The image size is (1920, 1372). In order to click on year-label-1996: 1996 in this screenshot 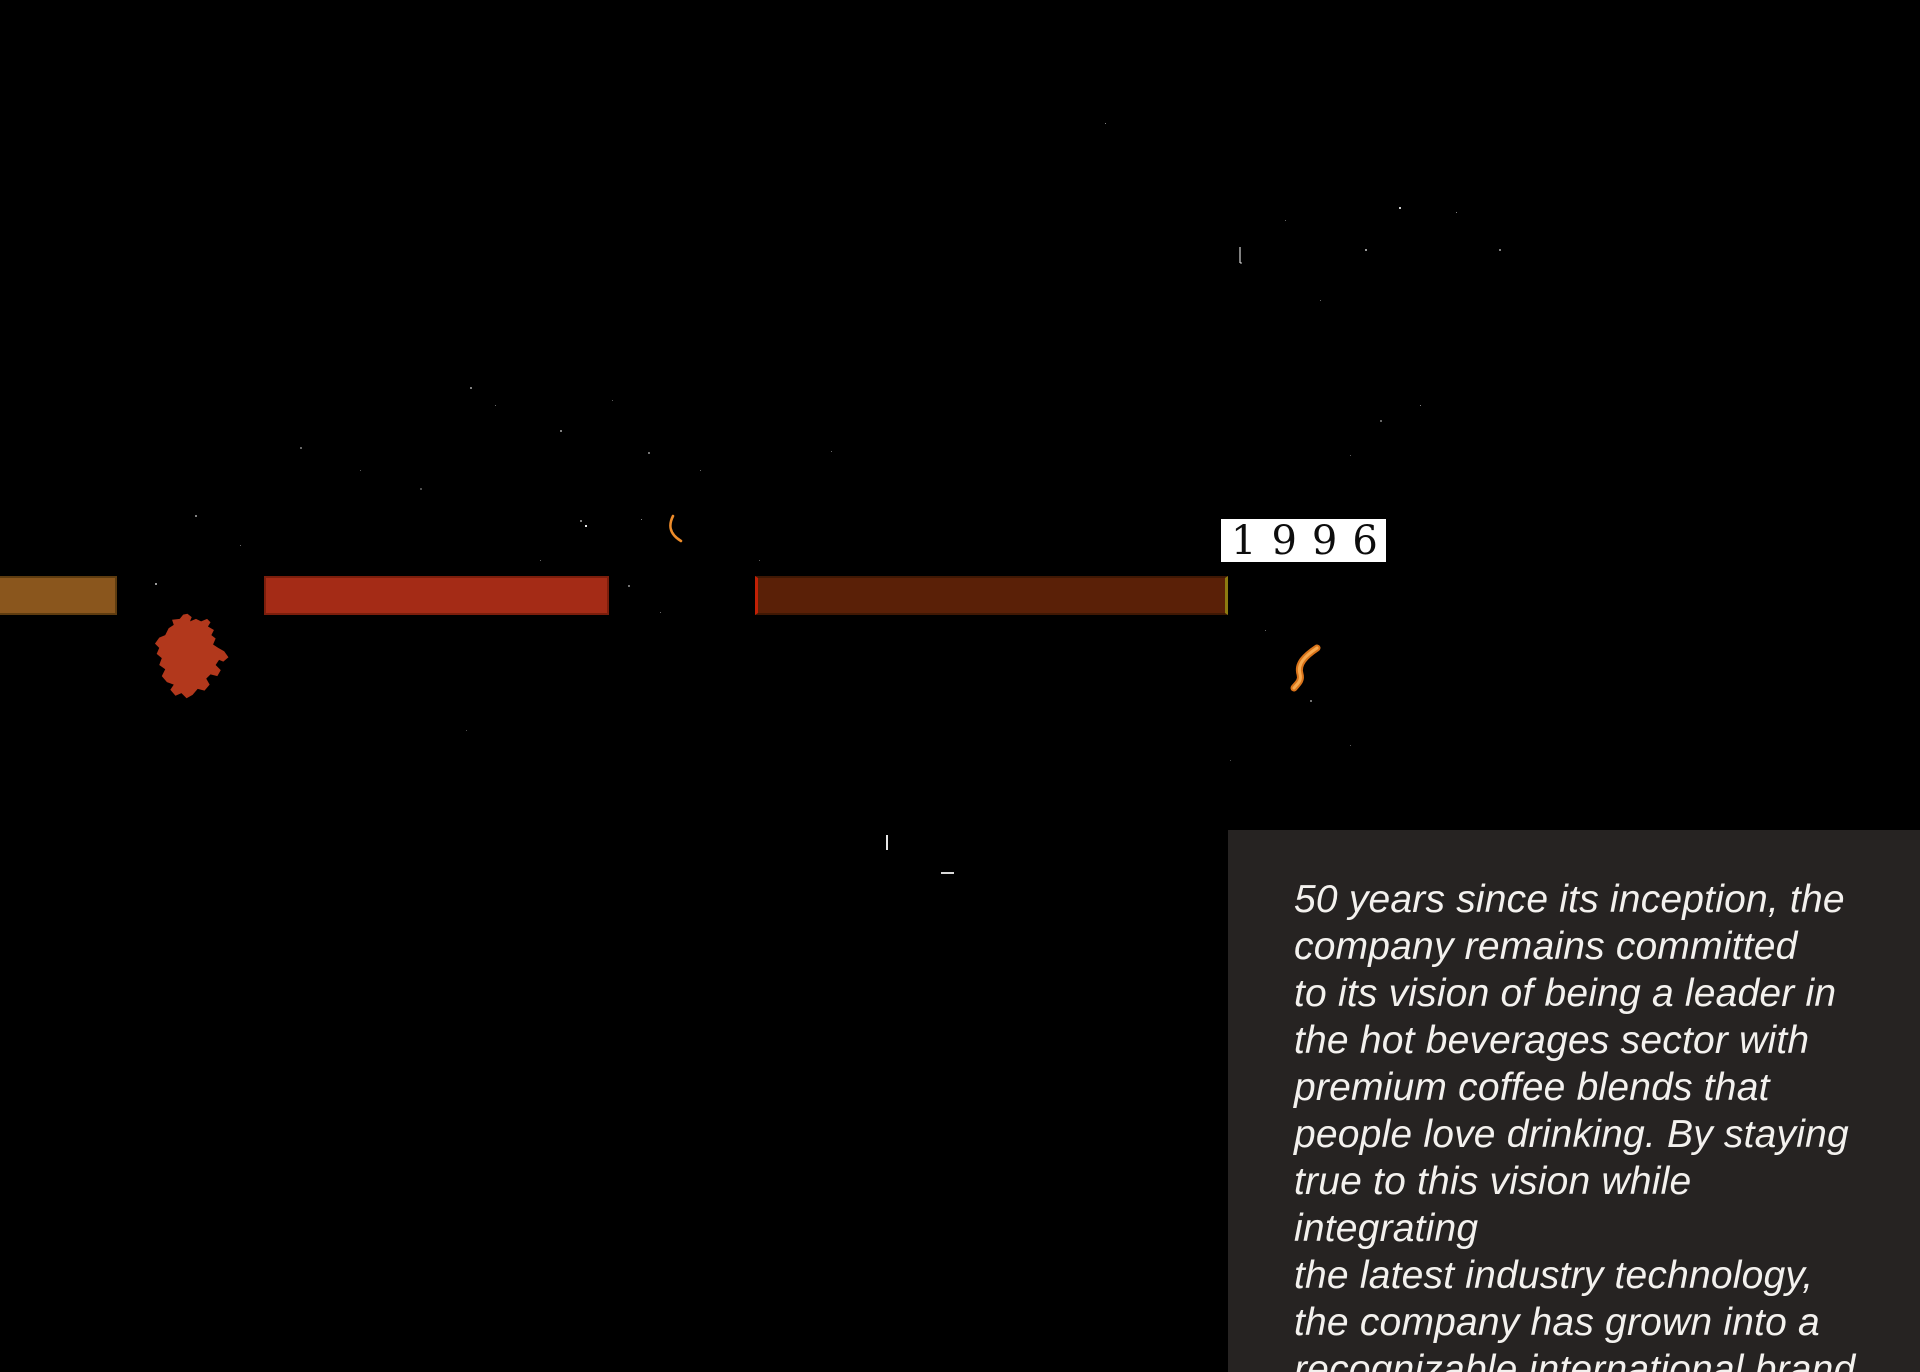, I will do `click(1303, 540)`.